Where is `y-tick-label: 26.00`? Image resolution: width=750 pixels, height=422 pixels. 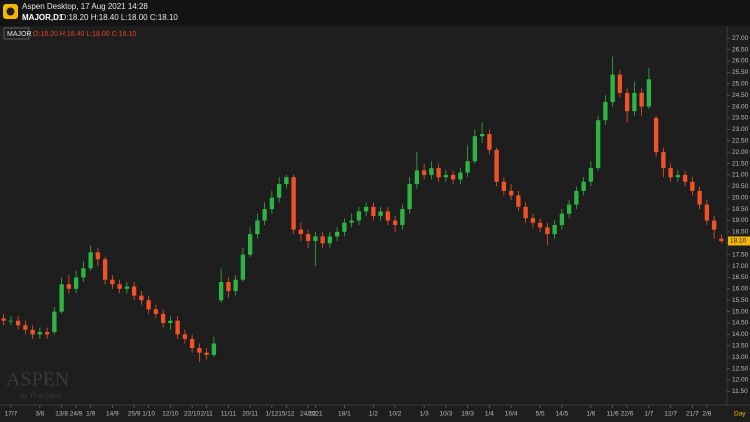
y-tick-label: 26.00 is located at coordinates (740, 61).